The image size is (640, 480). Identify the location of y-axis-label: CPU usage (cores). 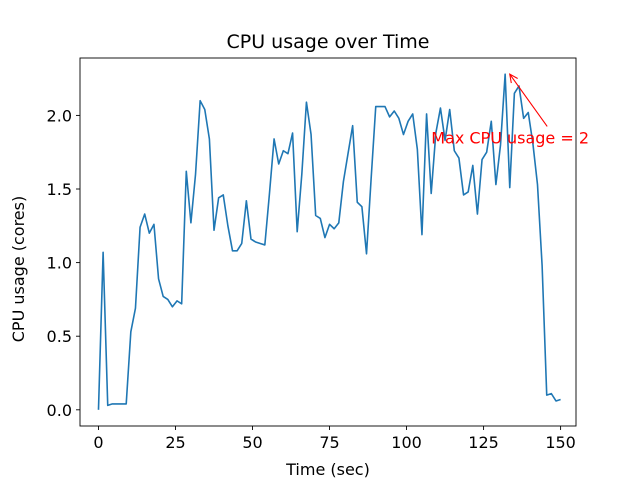
(18, 269).